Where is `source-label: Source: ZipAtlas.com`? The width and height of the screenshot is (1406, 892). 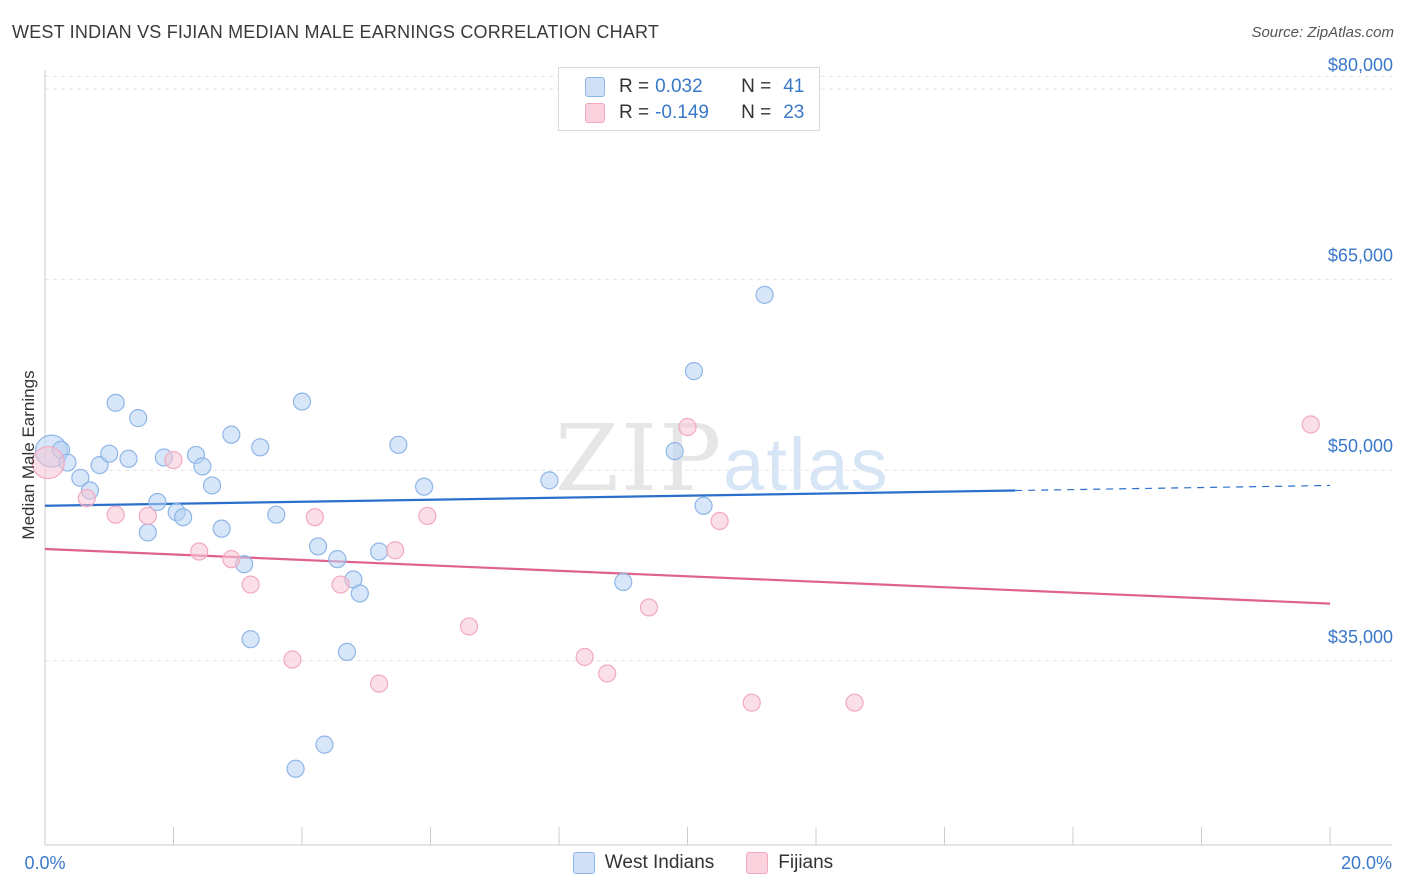
source-label: Source: ZipAtlas.com is located at coordinates (1322, 32).